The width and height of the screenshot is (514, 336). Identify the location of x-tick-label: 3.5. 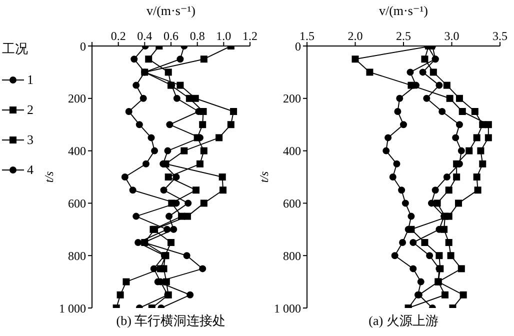
(500, 36).